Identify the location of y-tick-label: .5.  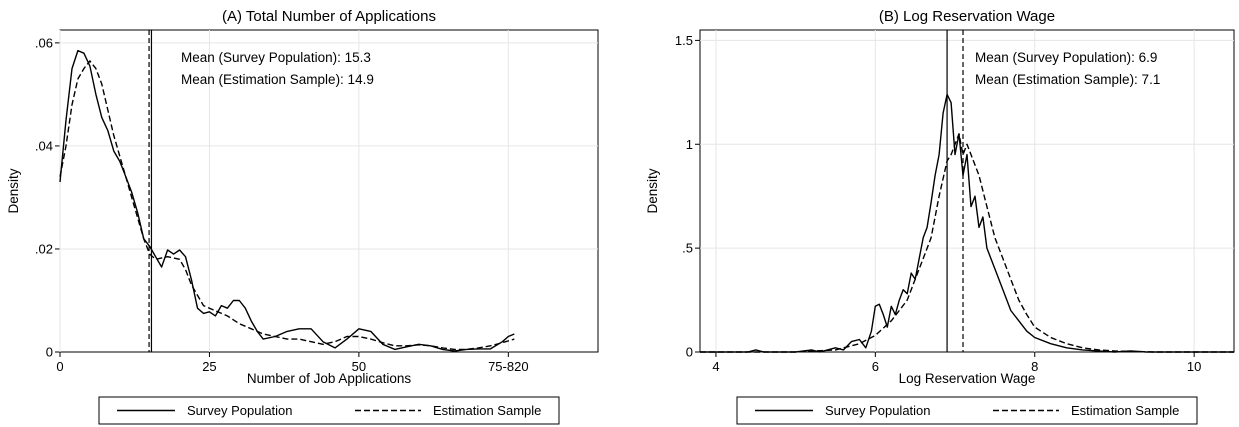
(687, 248).